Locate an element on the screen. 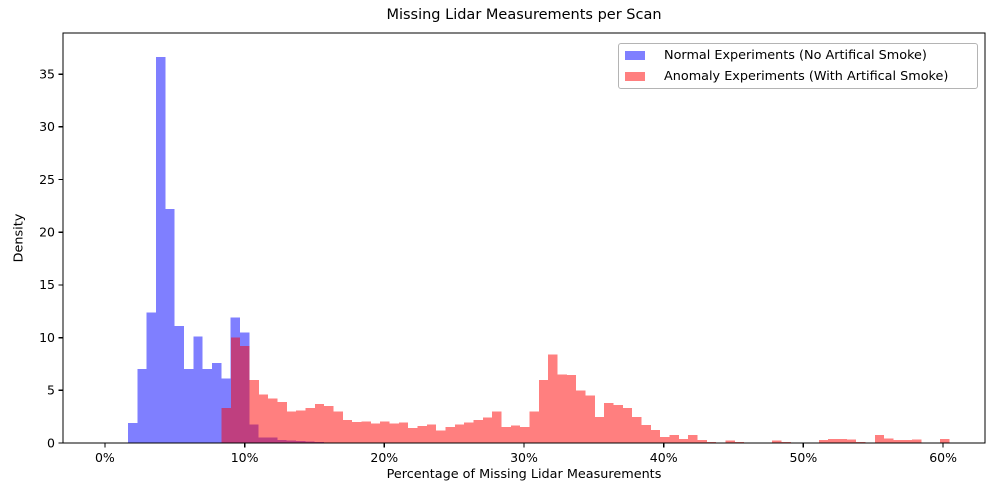  x-tick-label: 50% is located at coordinates (803, 457).